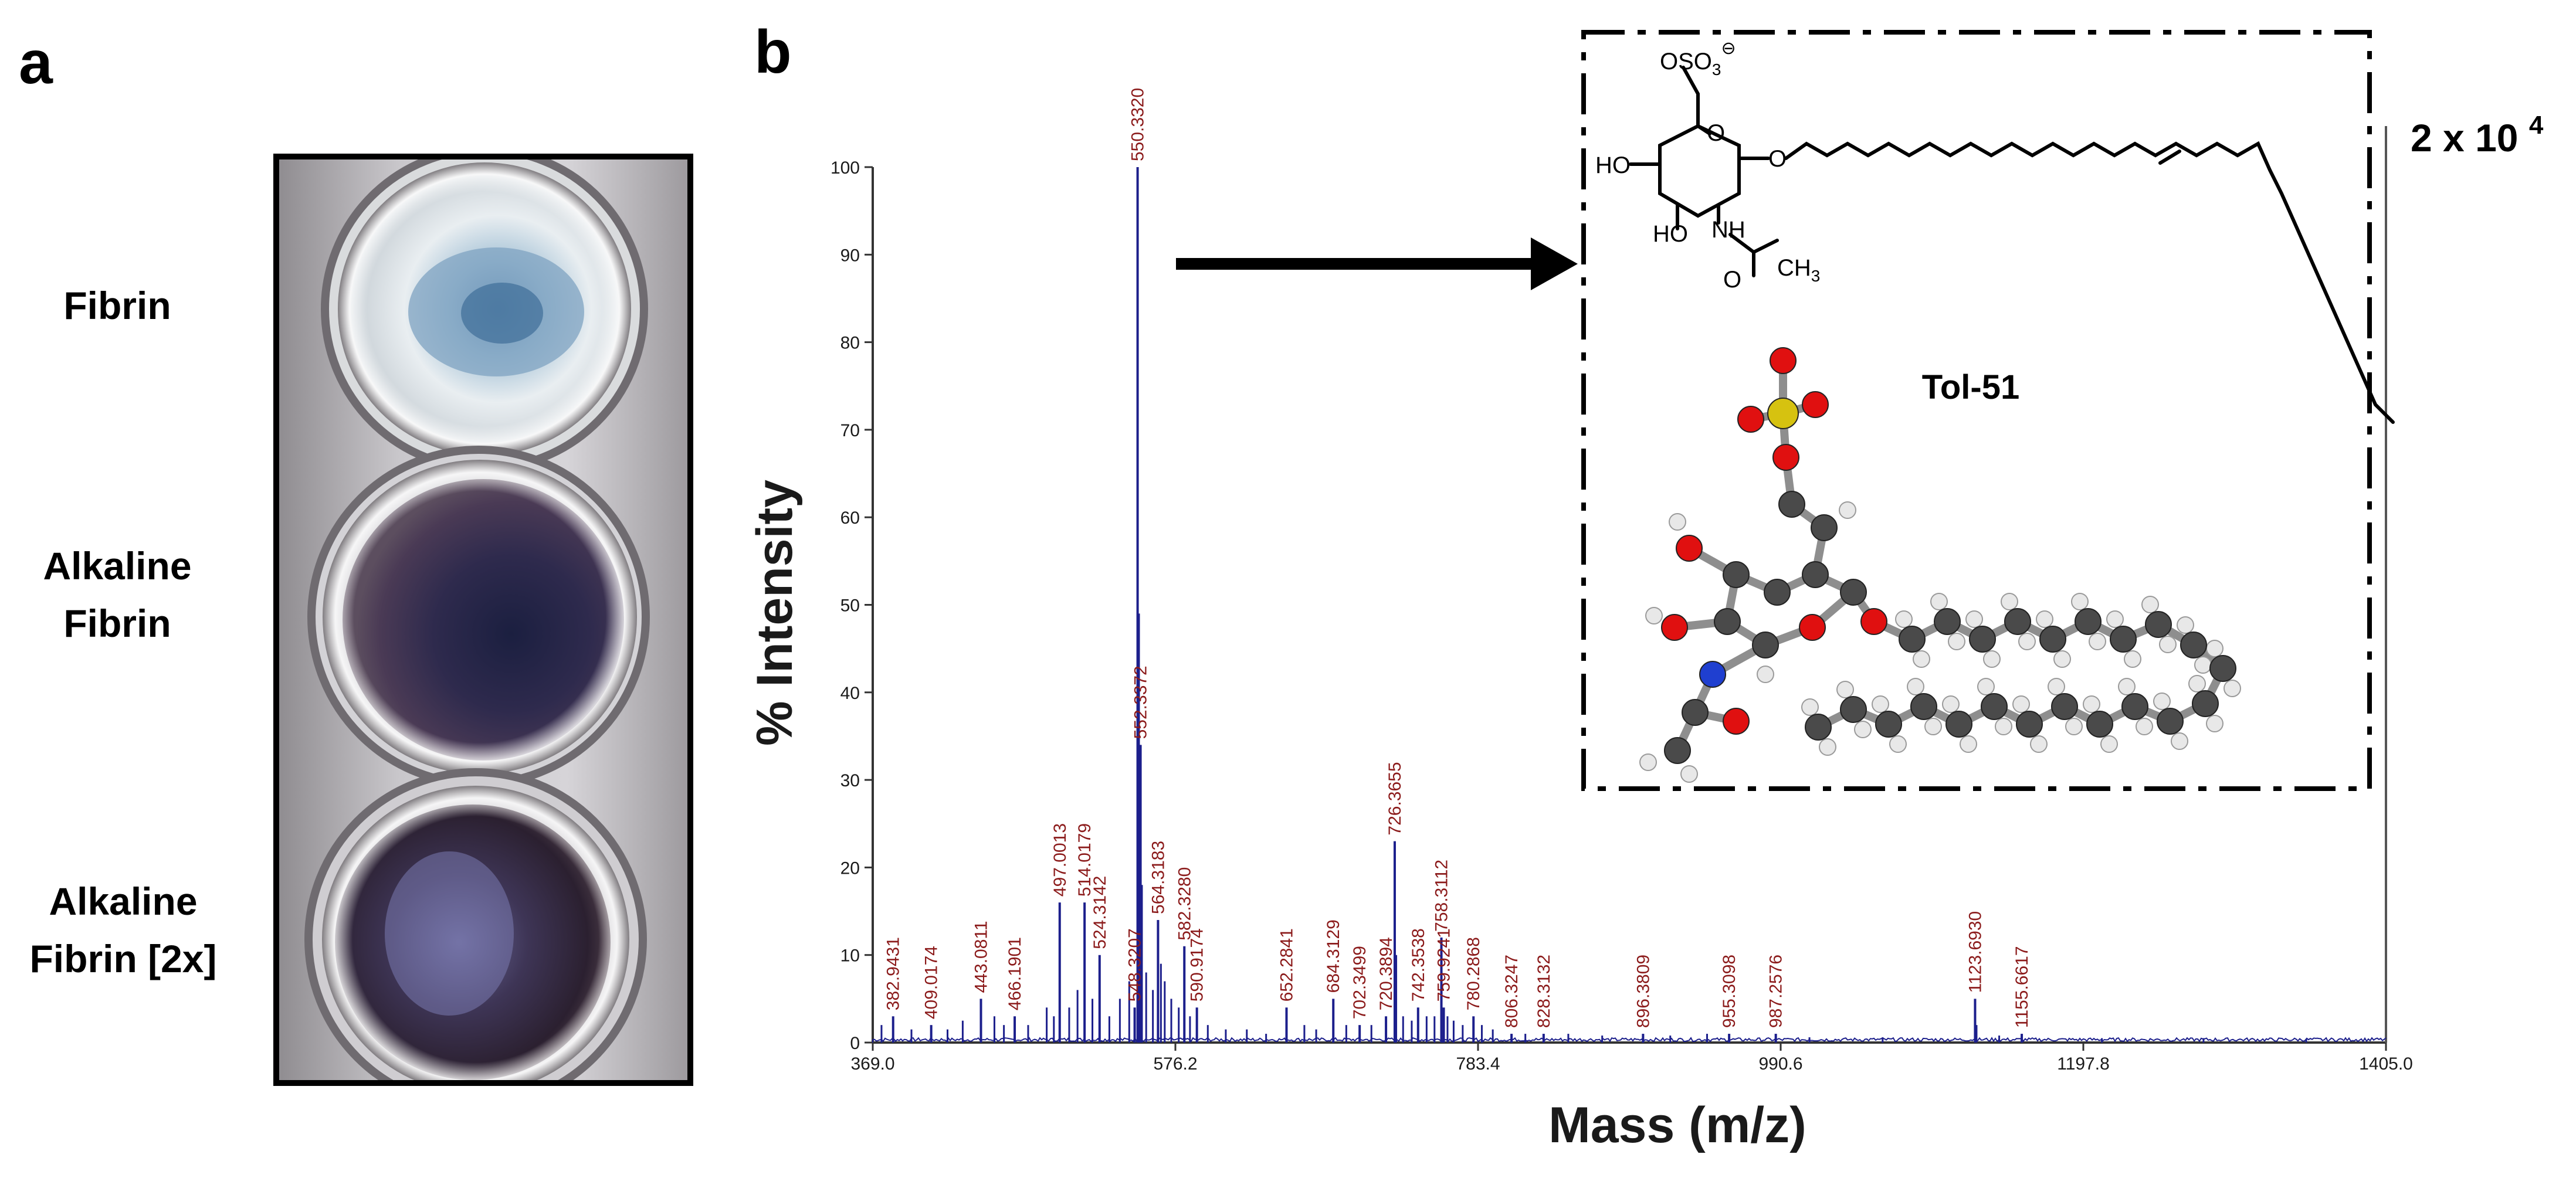  Describe the element at coordinates (850, 693) in the screenshot. I see `y-tick-label-40: 40` at that location.